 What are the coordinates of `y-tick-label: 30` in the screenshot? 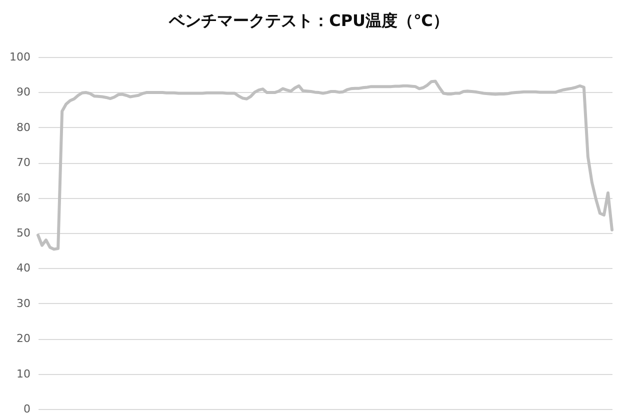 It's located at (23, 303).